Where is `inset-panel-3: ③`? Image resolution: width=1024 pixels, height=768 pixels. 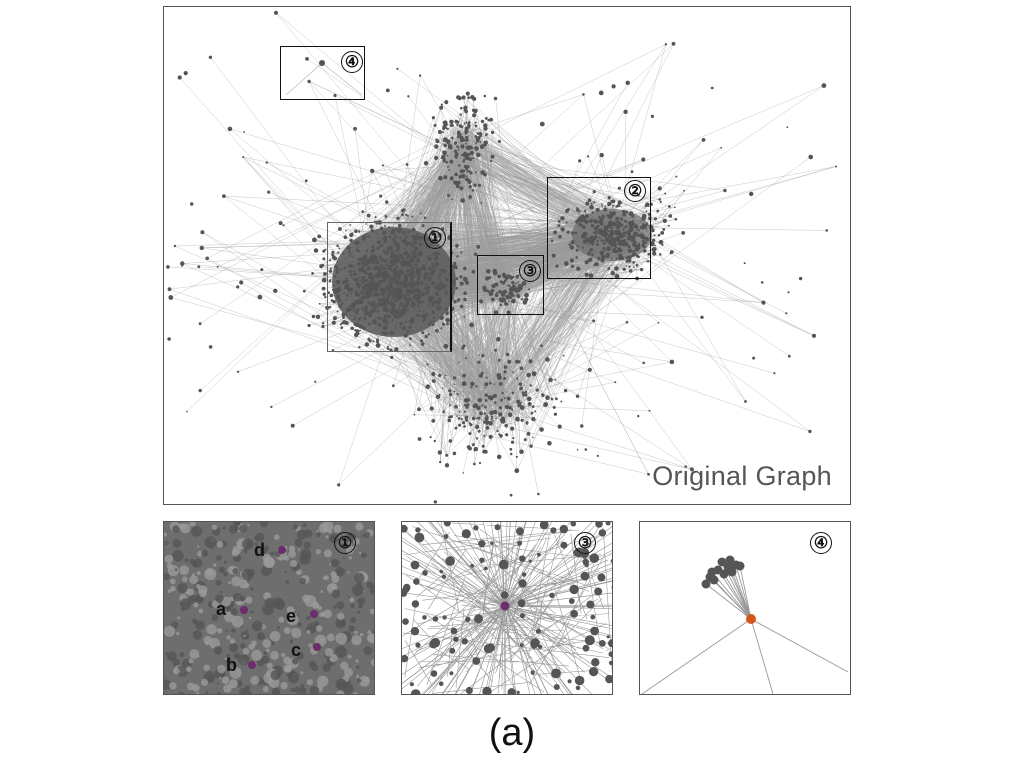
inset-panel-3: ③ is located at coordinates (507, 608).